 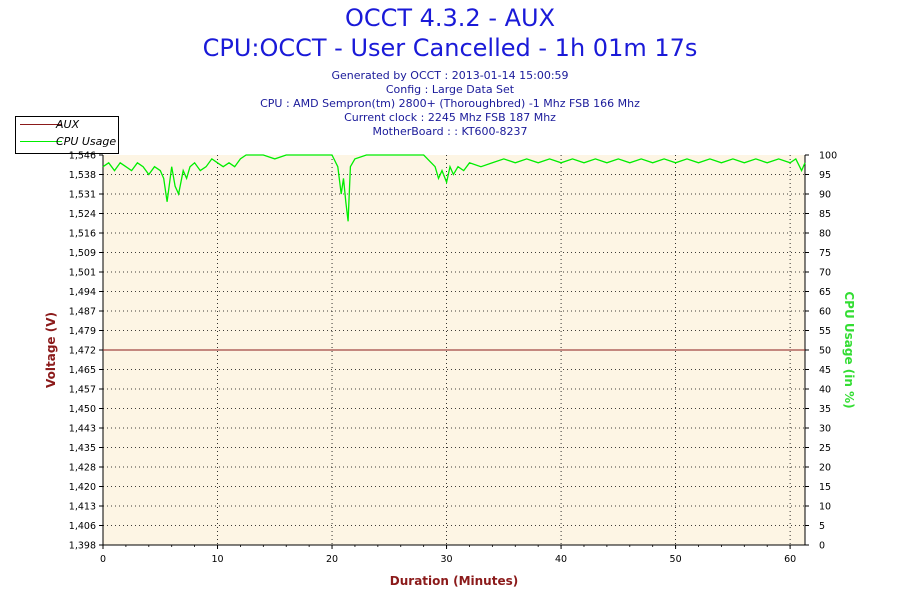 I want to click on y-tick-label: 1,479, so click(x=82, y=331).